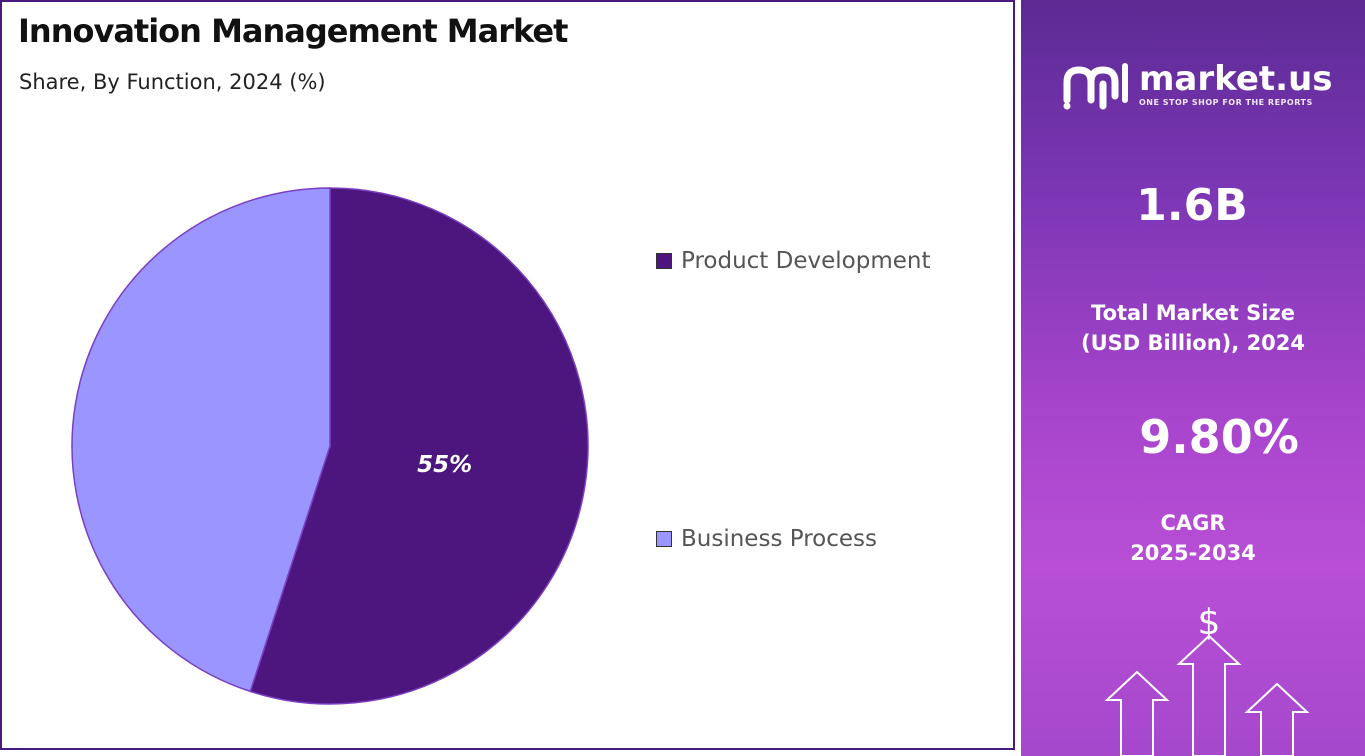  Describe the element at coordinates (201, 440) in the screenshot. I see `pie-slice-business-process` at that location.